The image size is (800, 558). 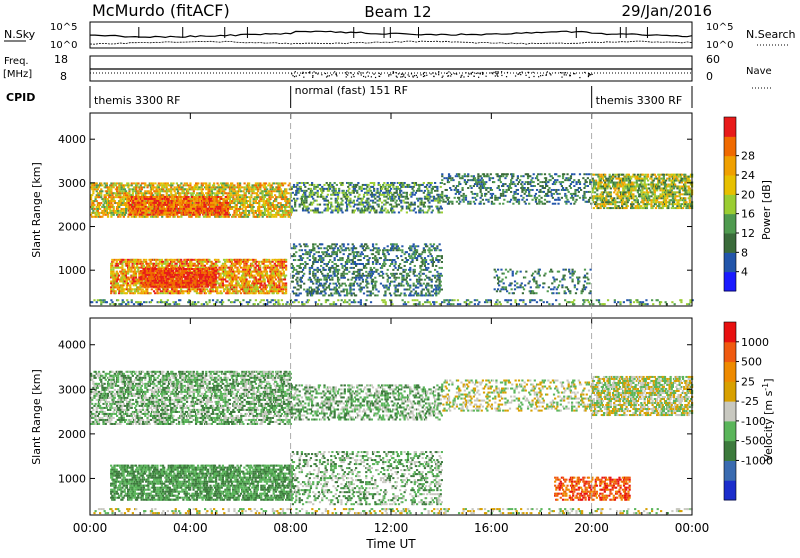 What do you see at coordinates (759, 71) in the screenshot?
I see `nave-label: Nave` at bounding box center [759, 71].